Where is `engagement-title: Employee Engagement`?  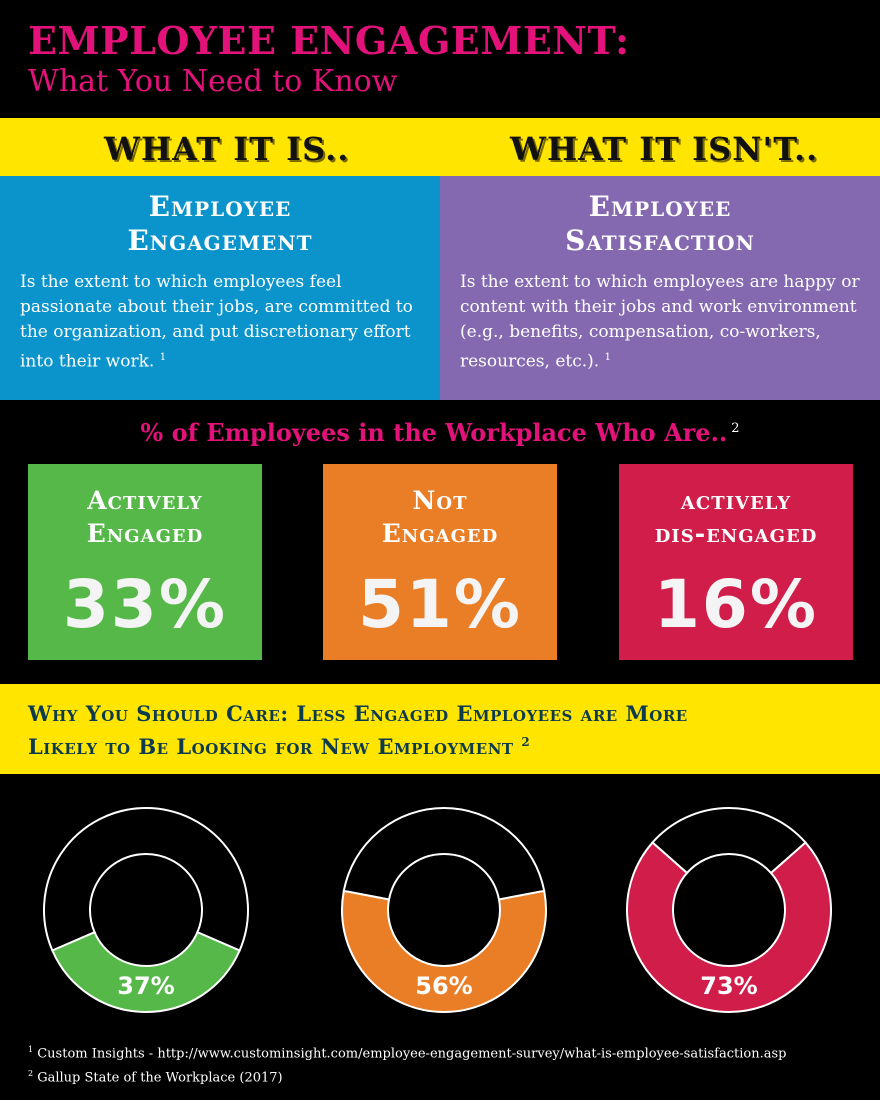
engagement-title: Employee Engagement is located at coordinates (220, 224).